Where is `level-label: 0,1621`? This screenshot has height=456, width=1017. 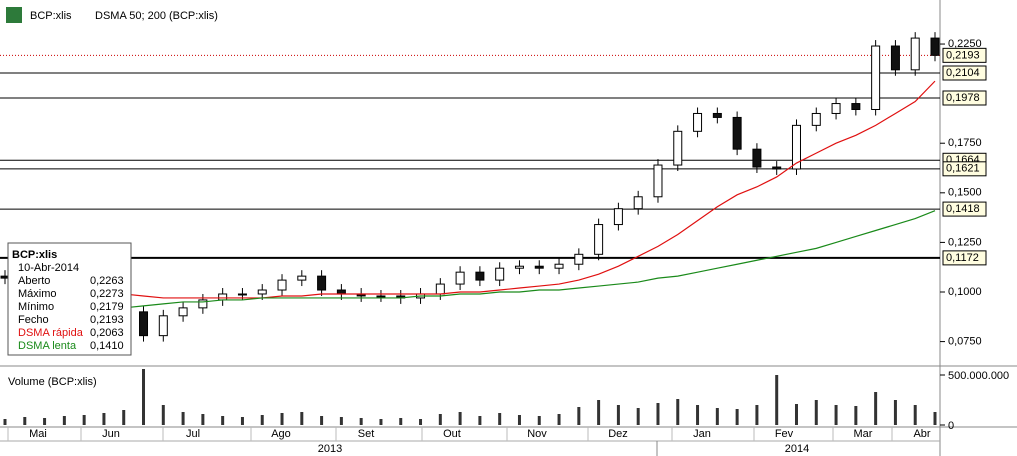
level-label: 0,1621 is located at coordinates (963, 169).